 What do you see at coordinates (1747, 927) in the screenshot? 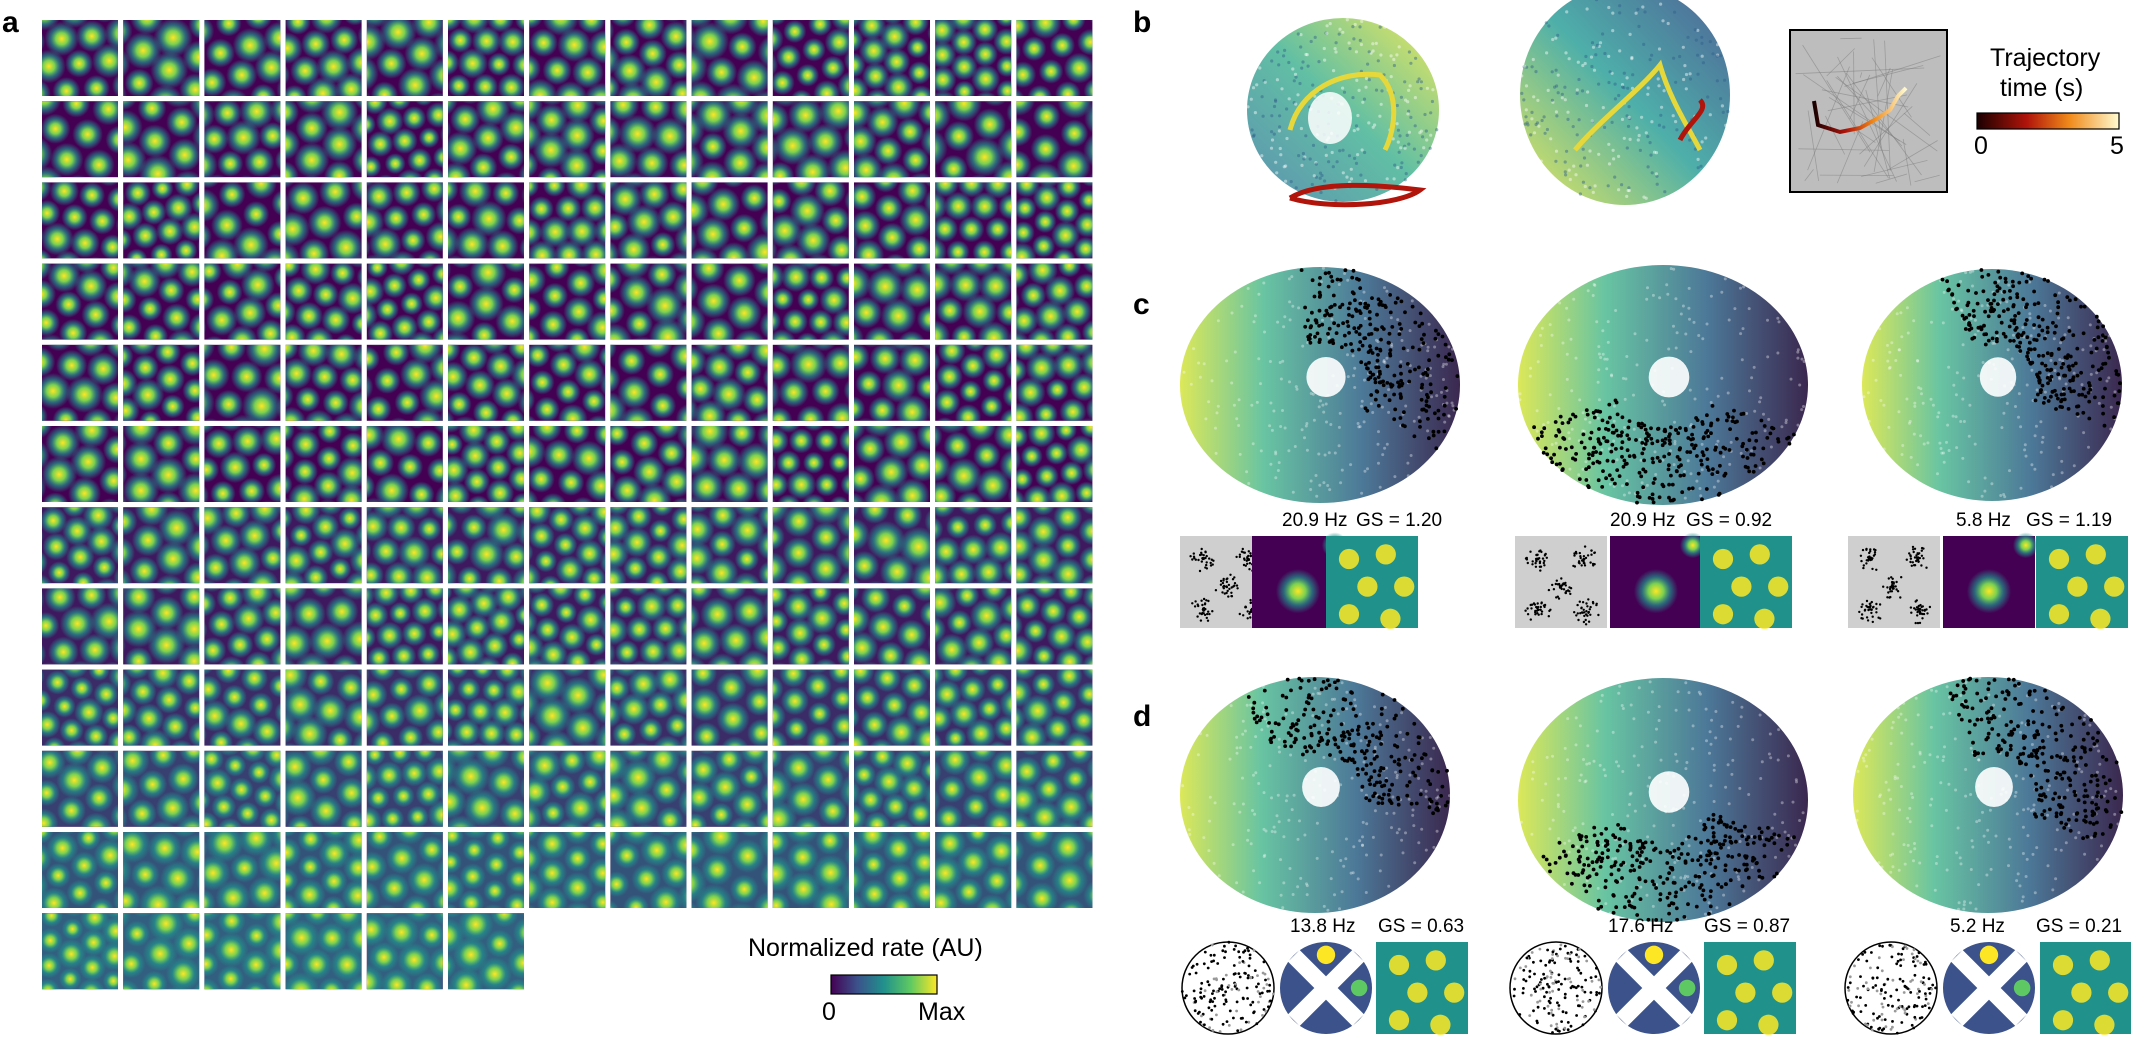
I see `panel-d-gs-2: GS = 0.87` at bounding box center [1747, 927].